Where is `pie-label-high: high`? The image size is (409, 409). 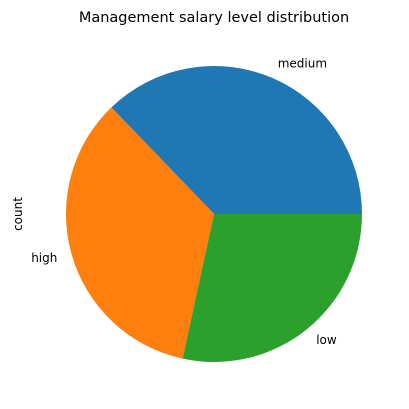
pie-label-high: high is located at coordinates (44, 258).